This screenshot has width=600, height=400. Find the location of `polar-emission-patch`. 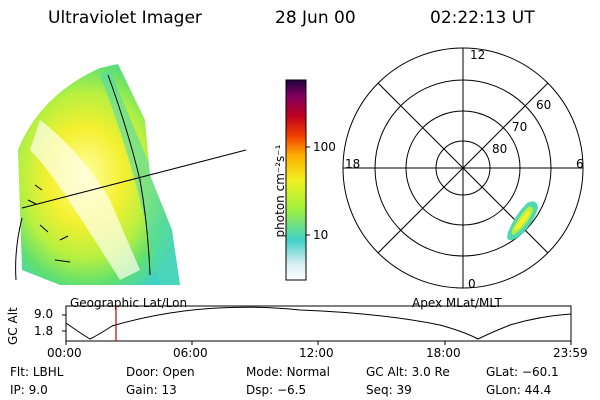

polar-emission-patch is located at coordinates (522, 221).